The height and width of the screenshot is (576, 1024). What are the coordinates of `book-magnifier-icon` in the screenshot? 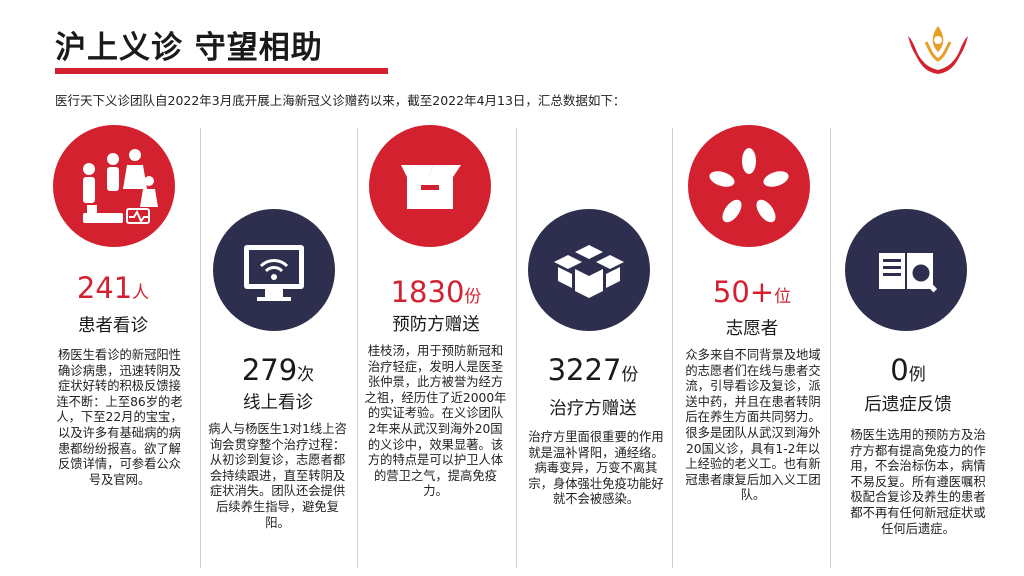 It's located at (906, 270).